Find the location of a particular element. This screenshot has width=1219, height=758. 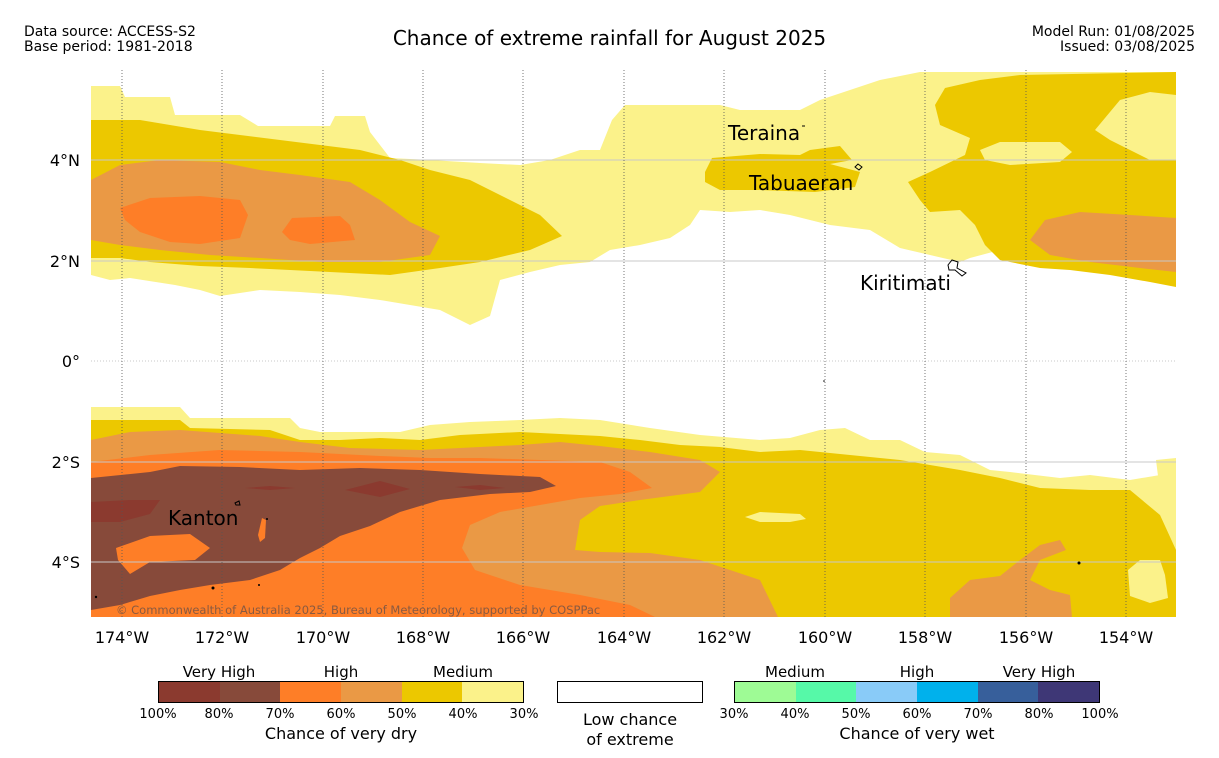

place-label-teraina: Teraina is located at coordinates (763, 133).